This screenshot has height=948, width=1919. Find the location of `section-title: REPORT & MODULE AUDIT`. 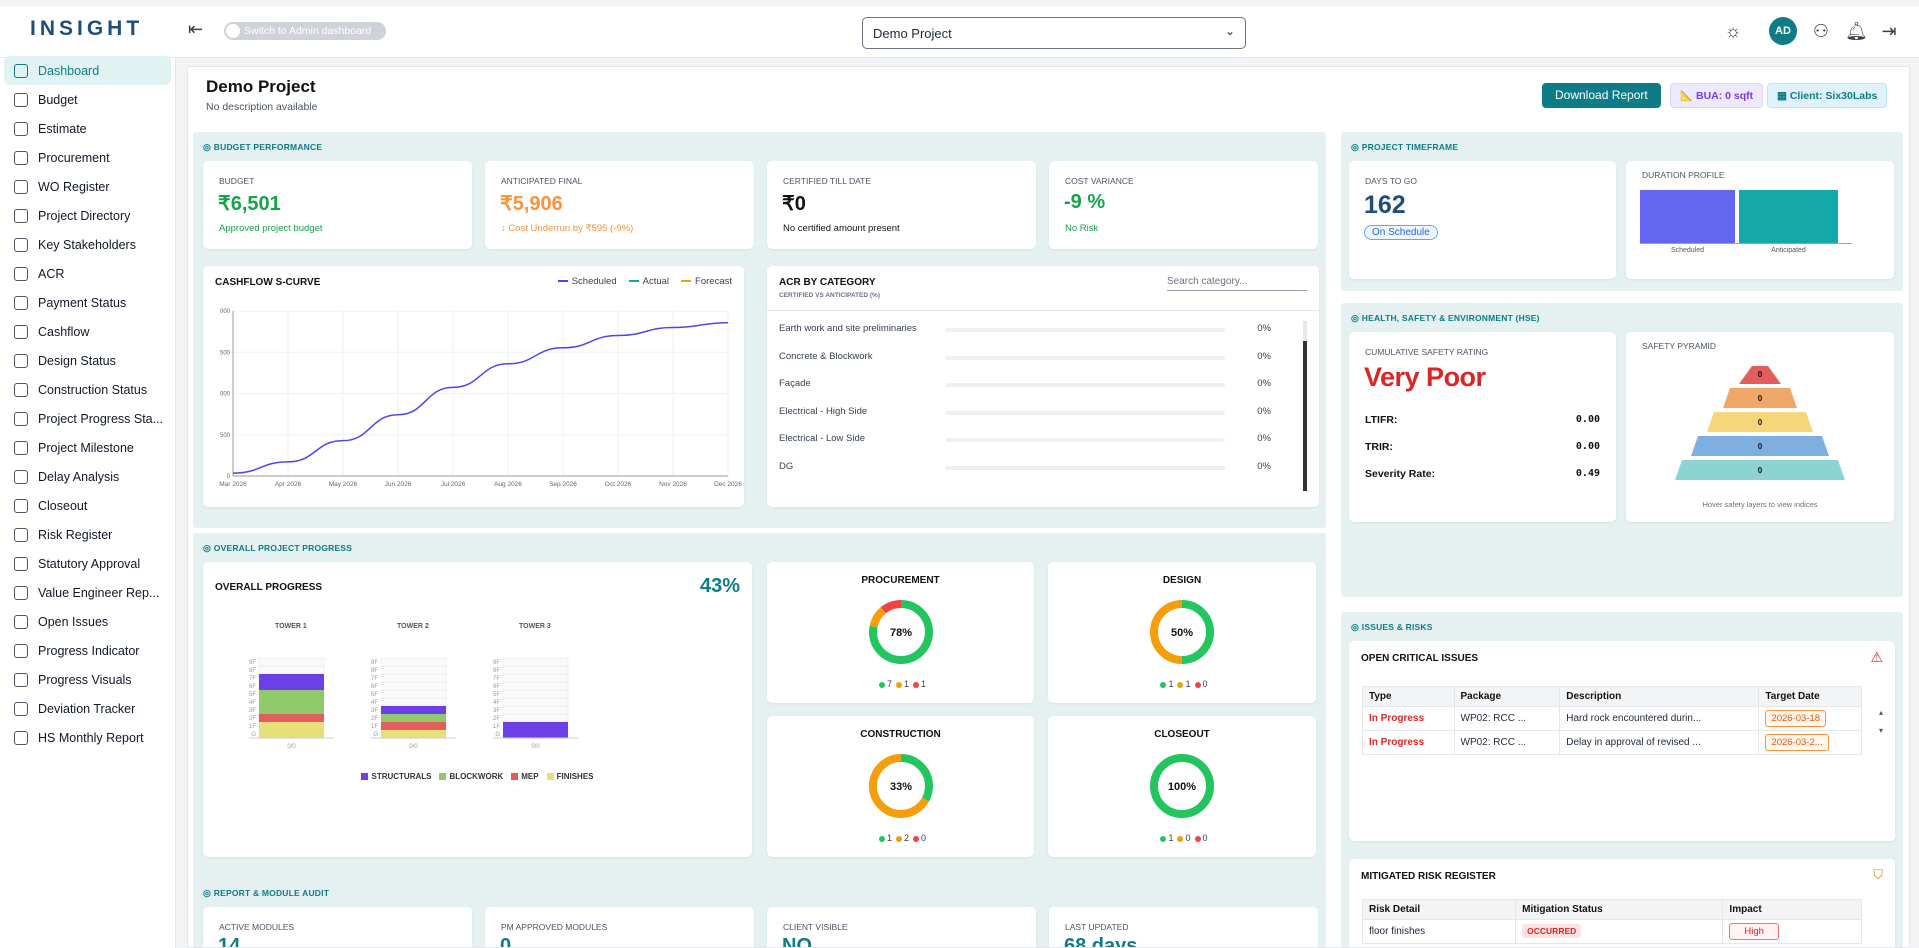

section-title: REPORT & MODULE AUDIT is located at coordinates (266, 893).